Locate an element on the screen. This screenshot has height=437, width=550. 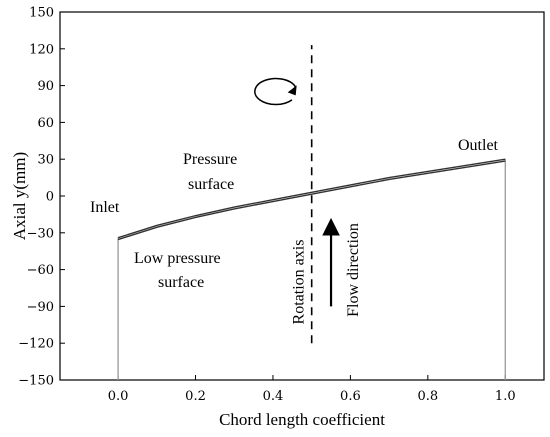
inlet-label: Inlet is located at coordinates (105, 207).